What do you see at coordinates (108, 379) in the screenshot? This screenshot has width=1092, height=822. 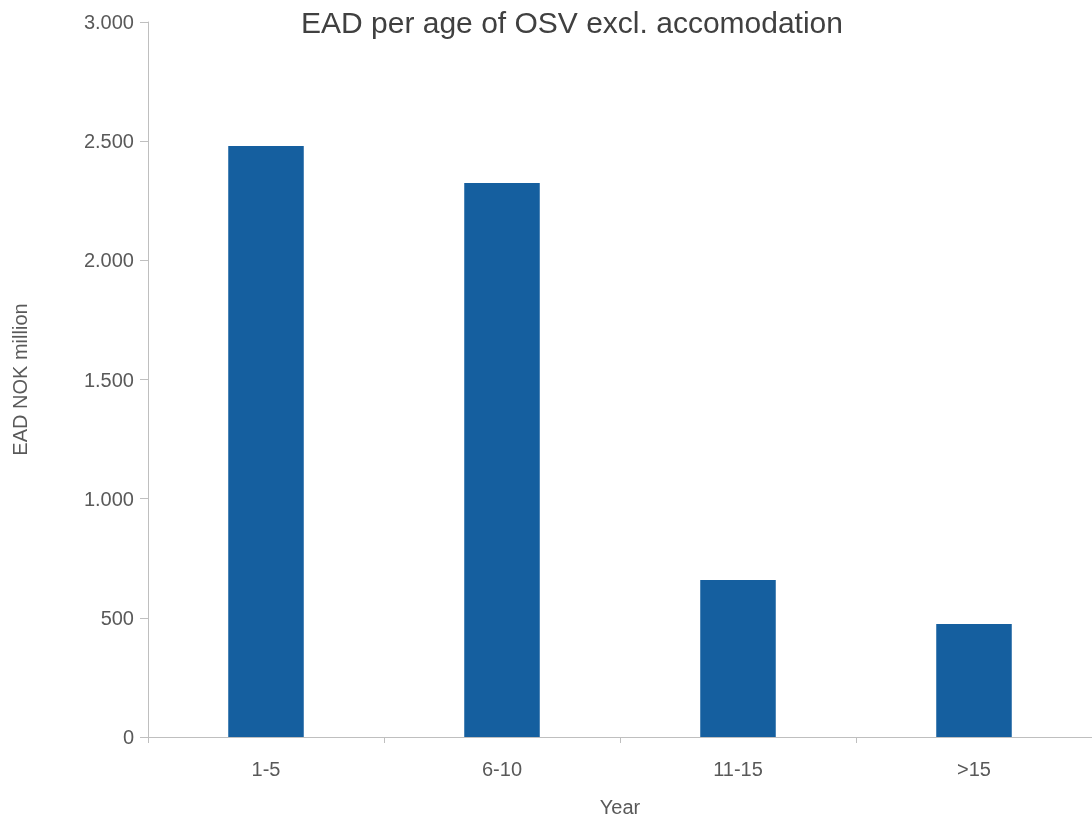 I see `y-tick-label: 1.500` at bounding box center [108, 379].